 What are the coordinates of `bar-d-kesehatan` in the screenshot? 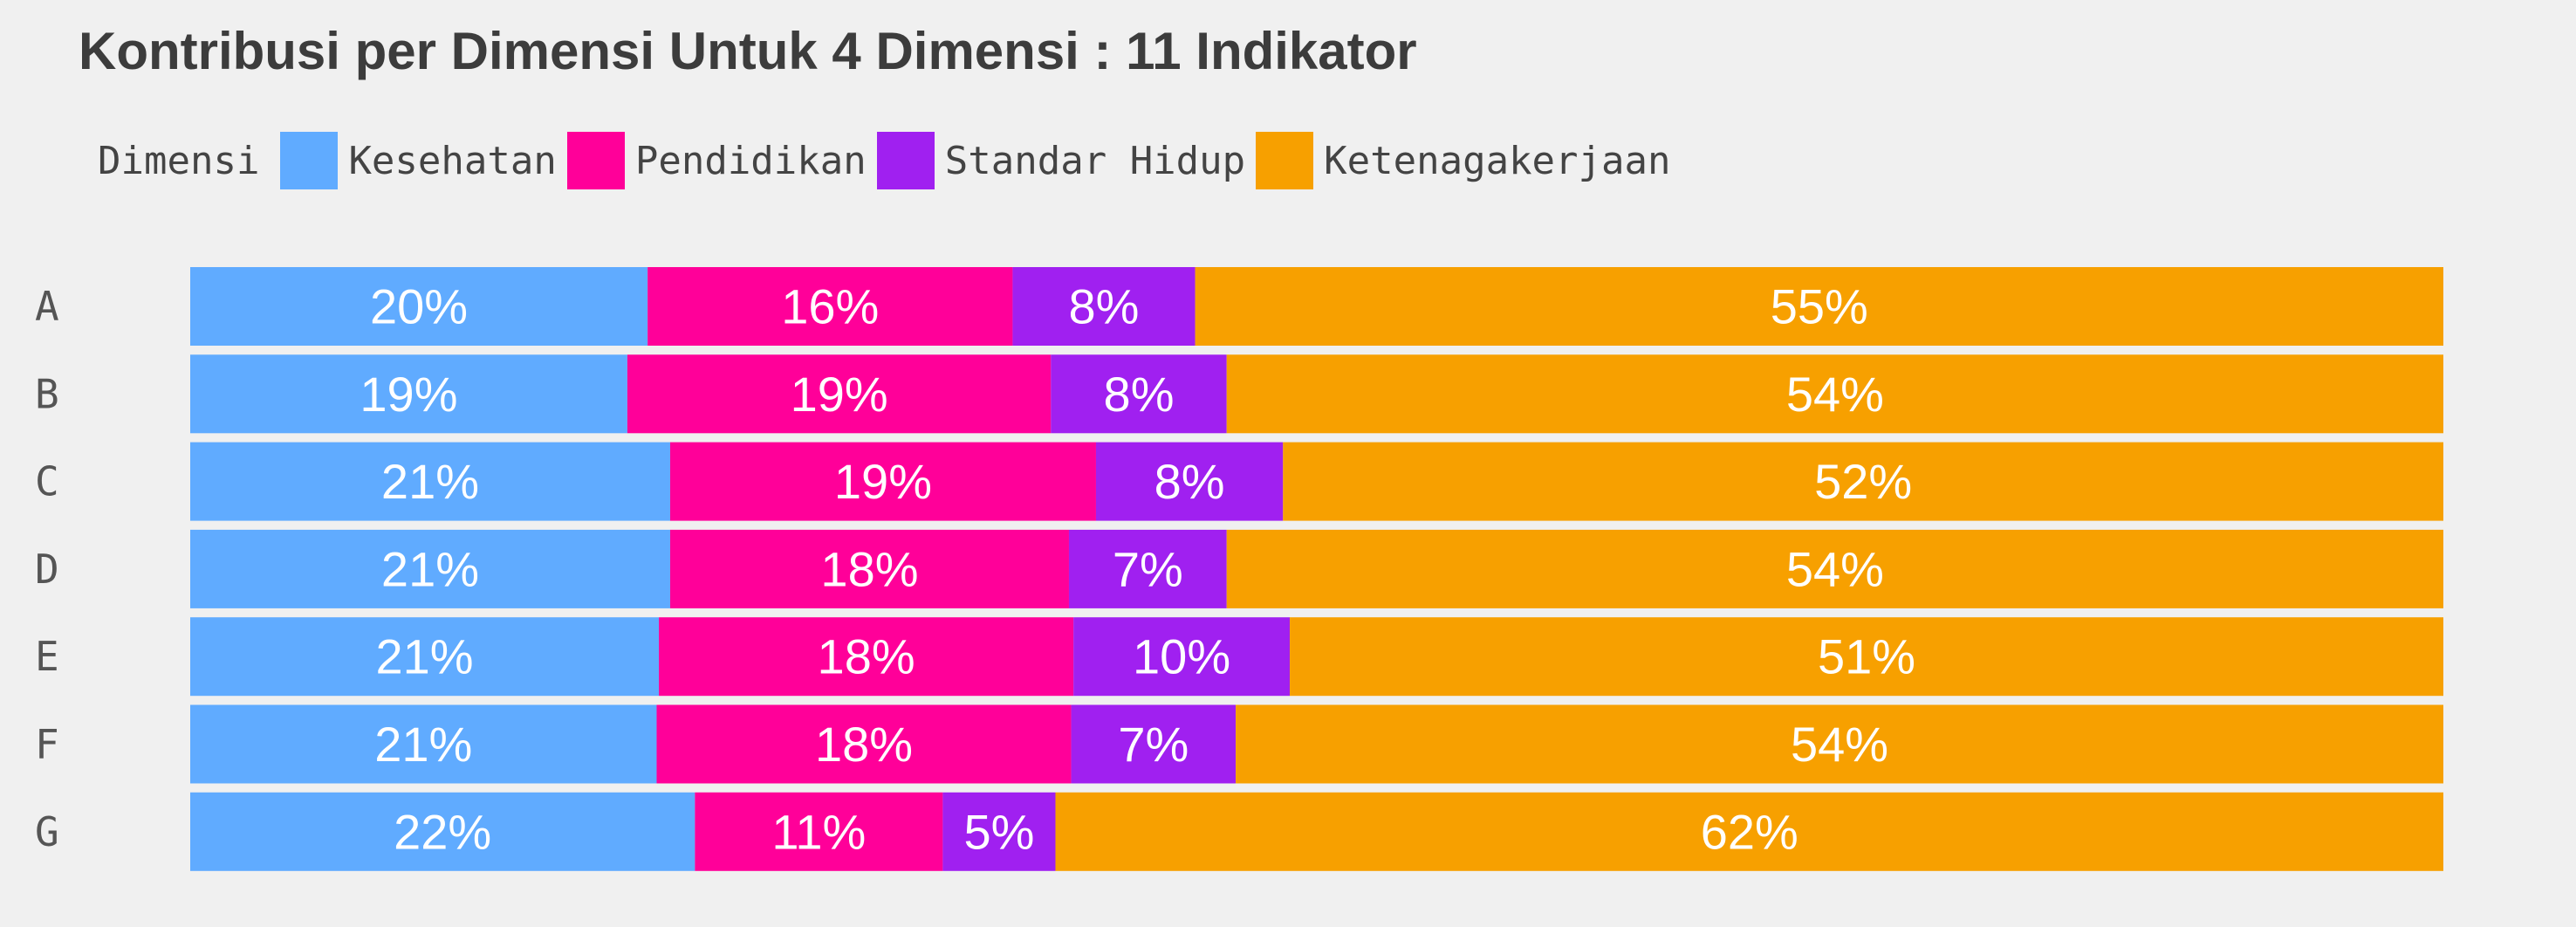 It's located at (430, 568).